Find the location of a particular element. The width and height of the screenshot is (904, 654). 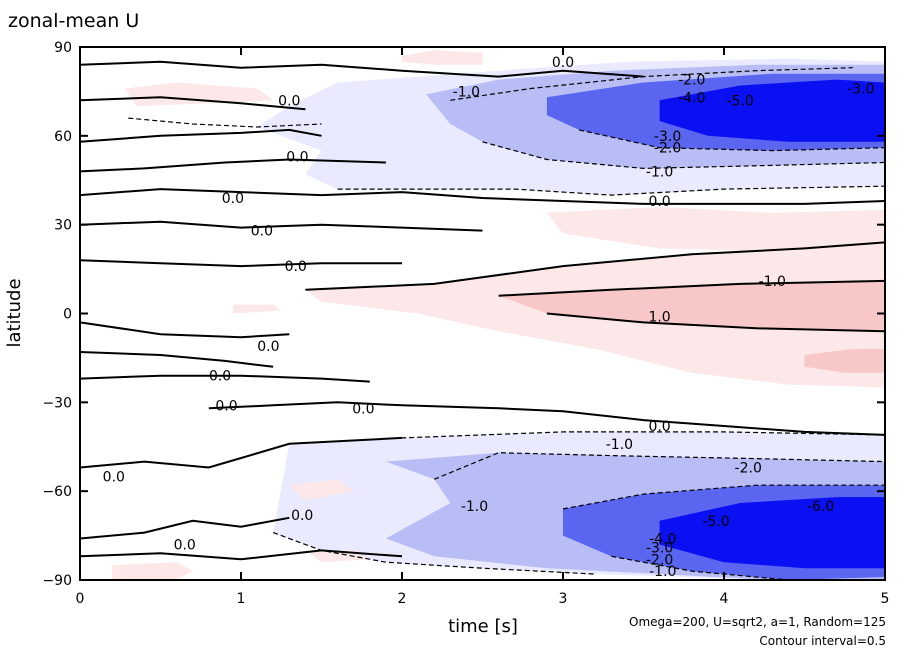

contour-label-0: 0.0 is located at coordinates (563, 63).